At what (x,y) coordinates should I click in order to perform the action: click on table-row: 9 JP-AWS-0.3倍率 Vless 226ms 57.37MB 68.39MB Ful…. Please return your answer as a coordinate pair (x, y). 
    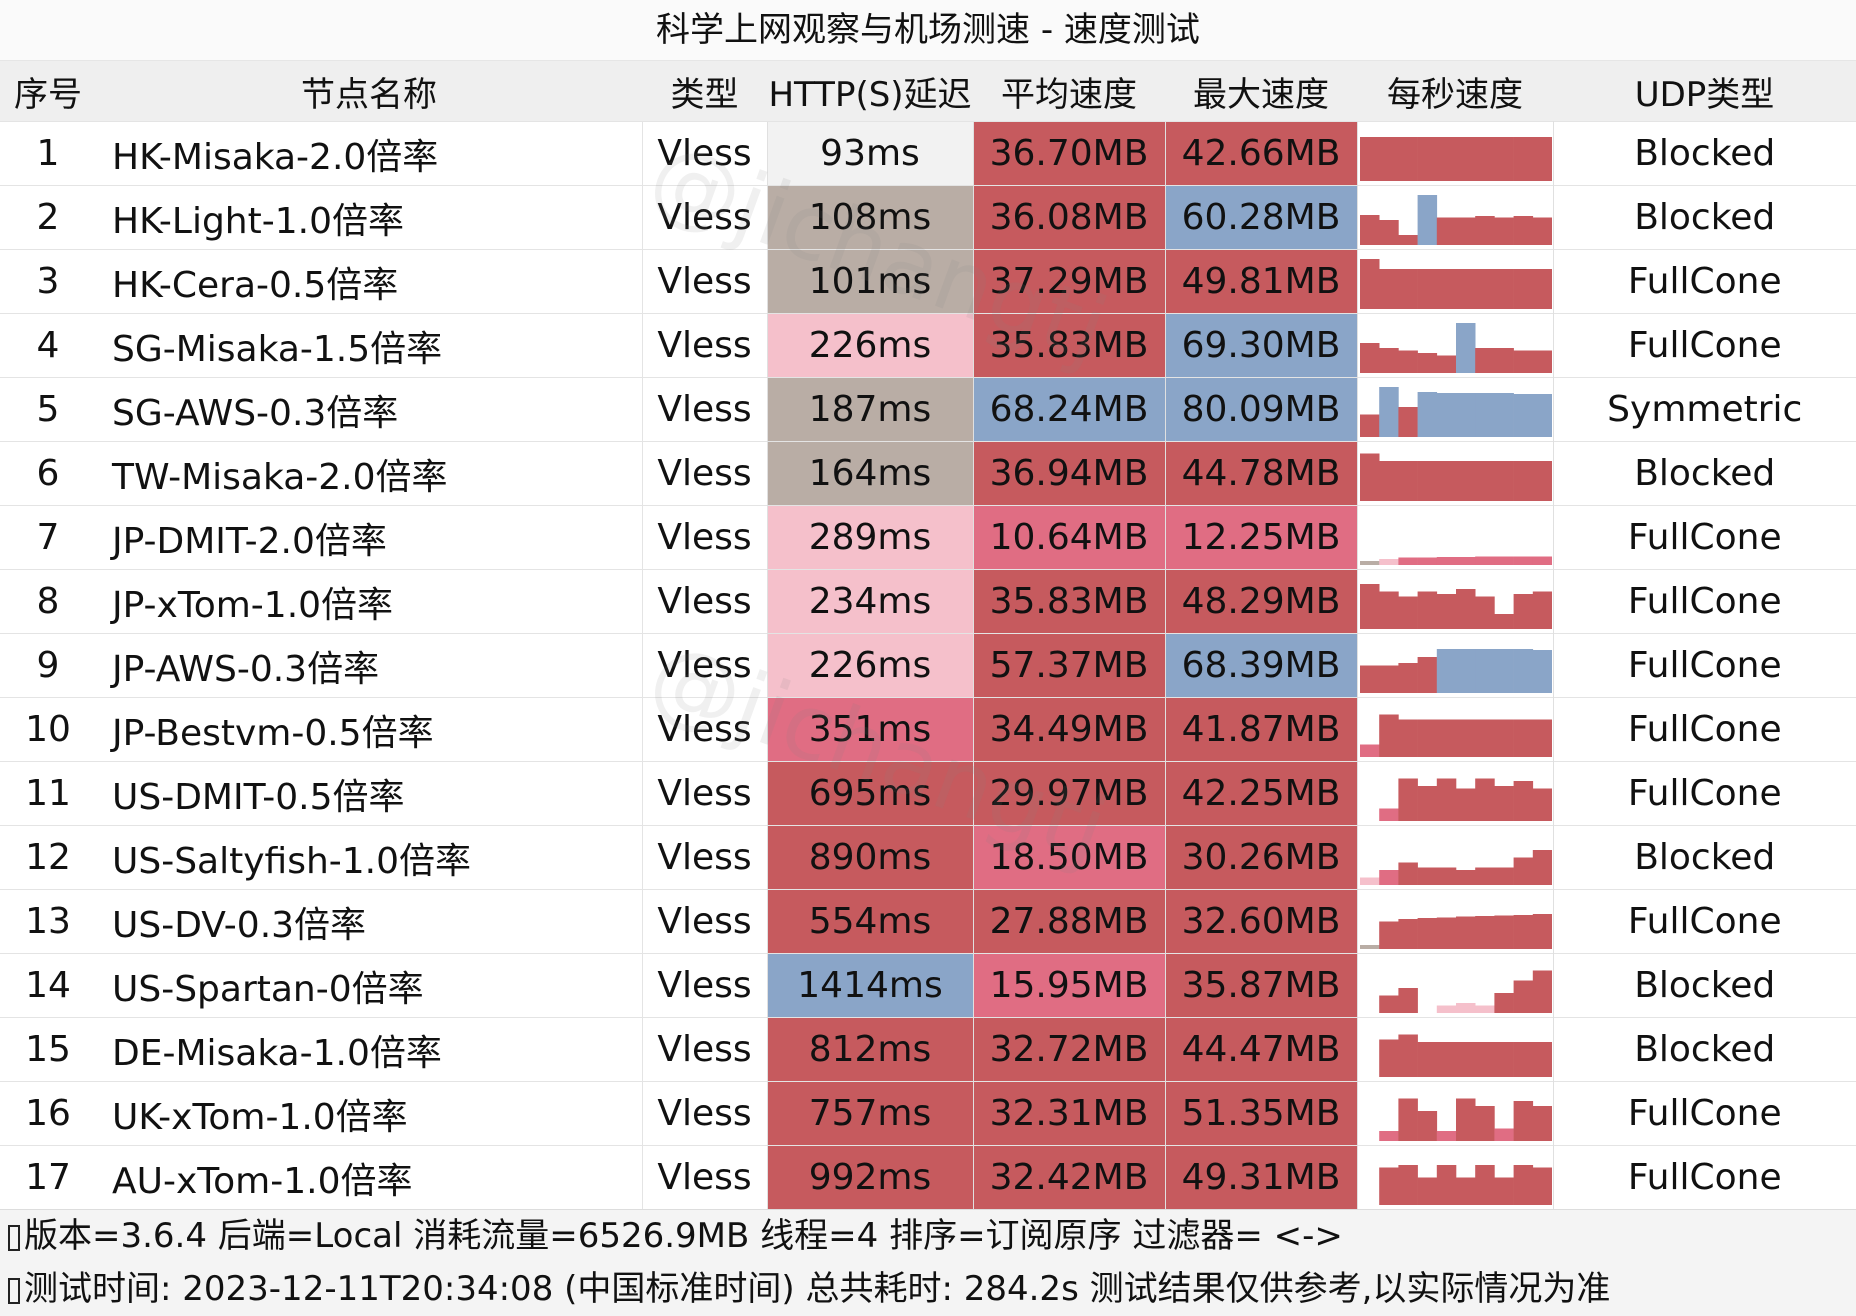
    Looking at the image, I should click on (928, 665).